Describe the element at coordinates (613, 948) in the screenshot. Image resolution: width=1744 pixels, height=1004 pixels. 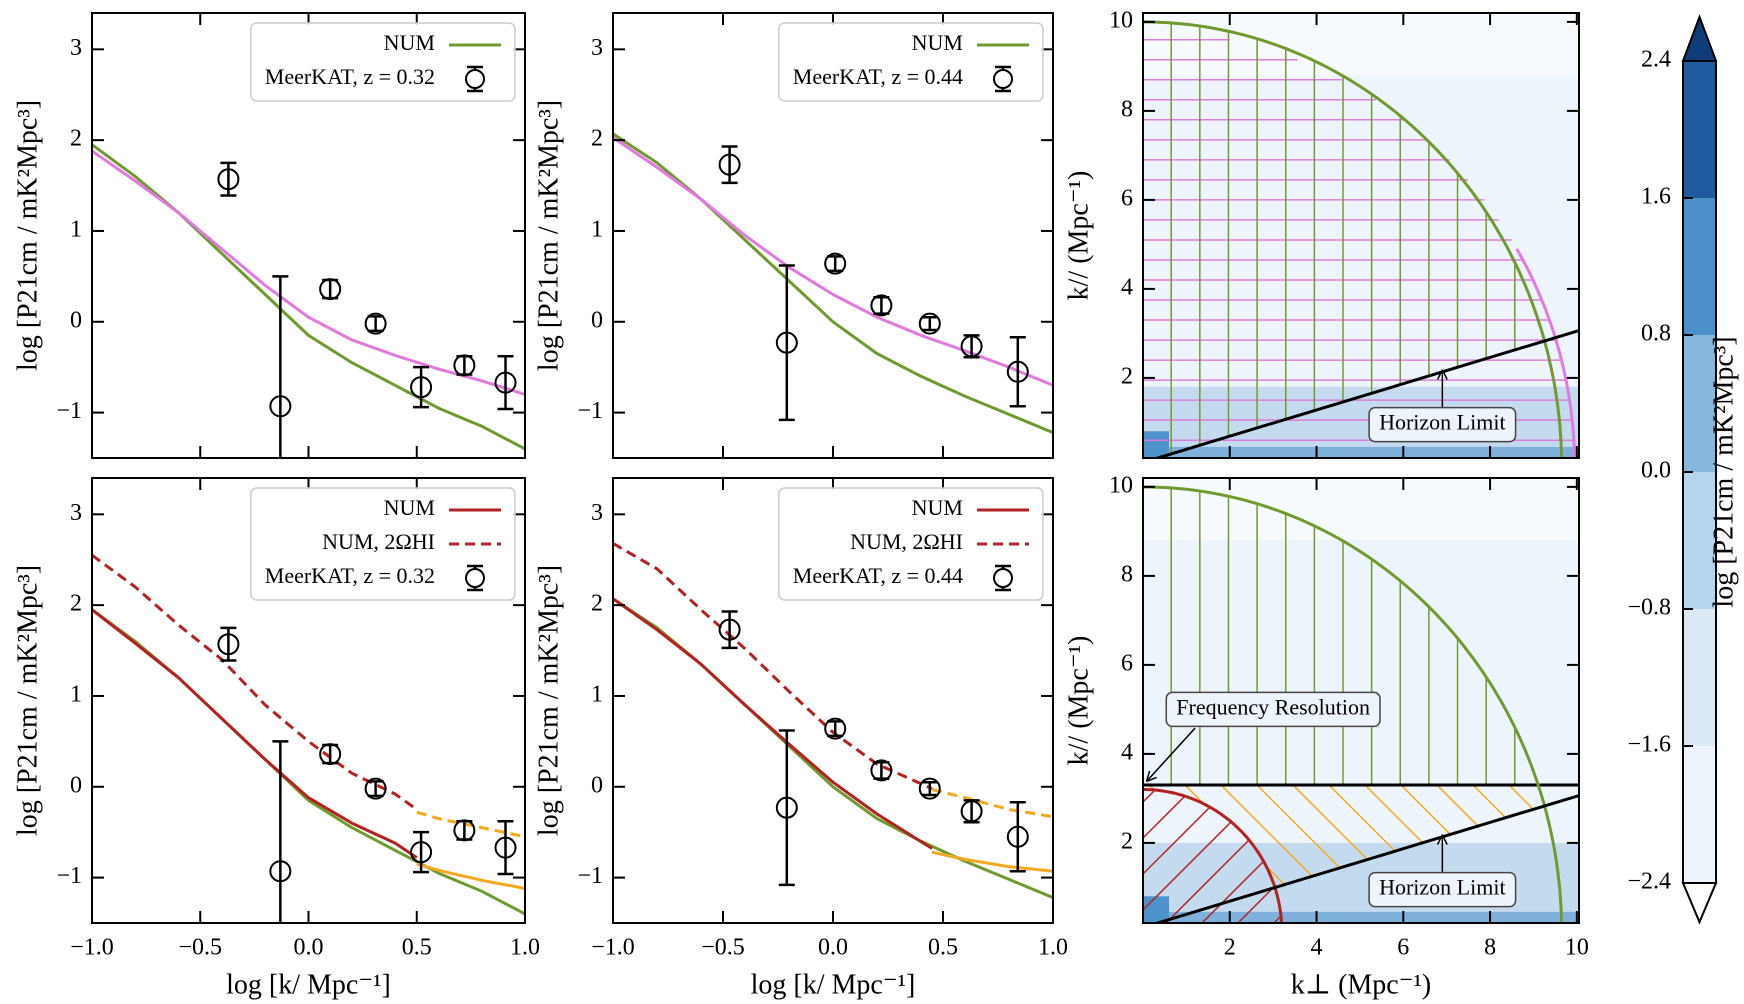
I see `x-tick-label: −1.0` at that location.